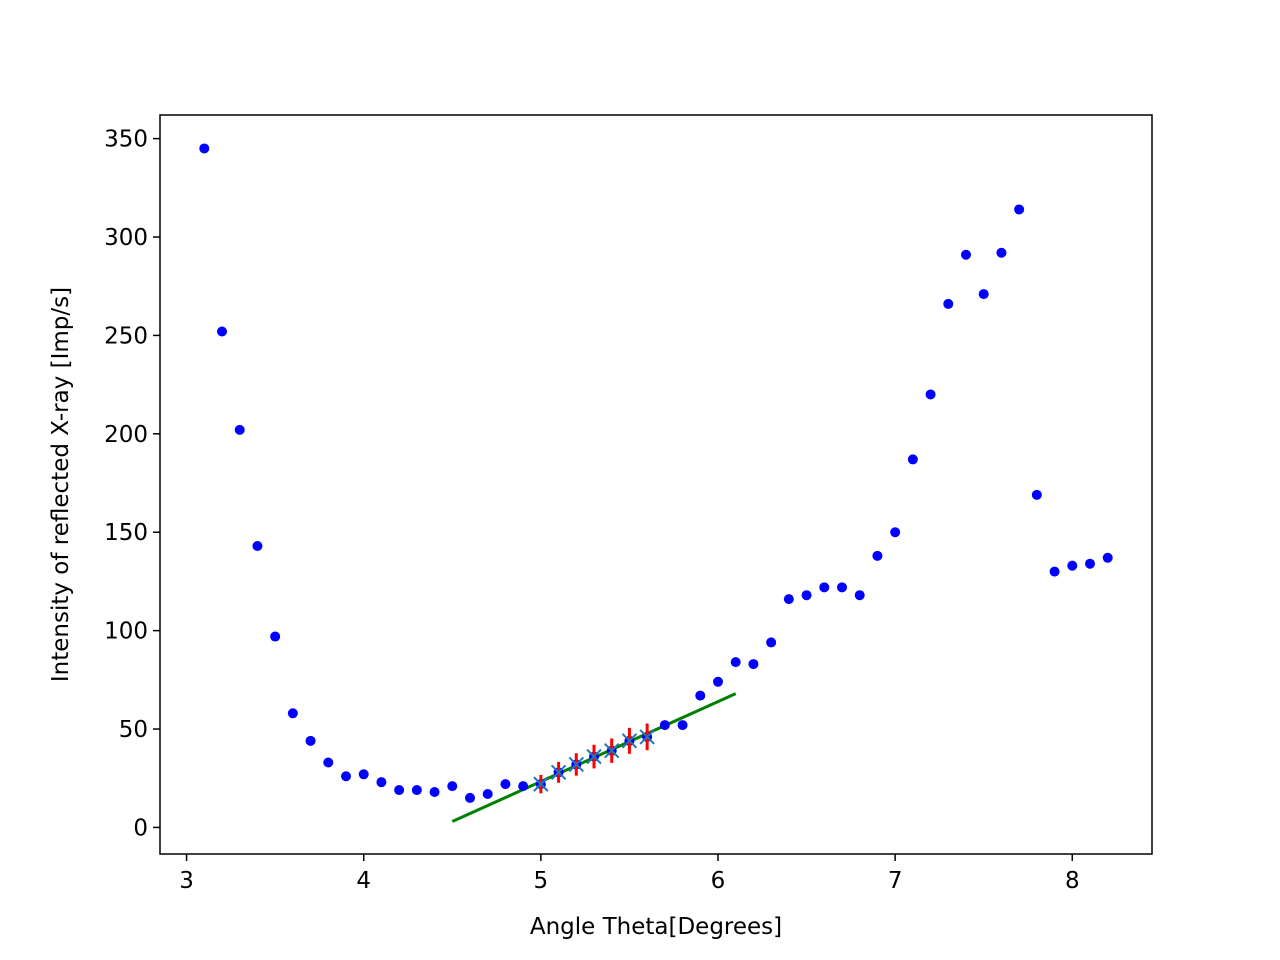 The width and height of the screenshot is (1280, 960). Describe the element at coordinates (61, 484) in the screenshot. I see `y-axis-label: Intensity of reflected X-ray [Imp/s]` at that location.